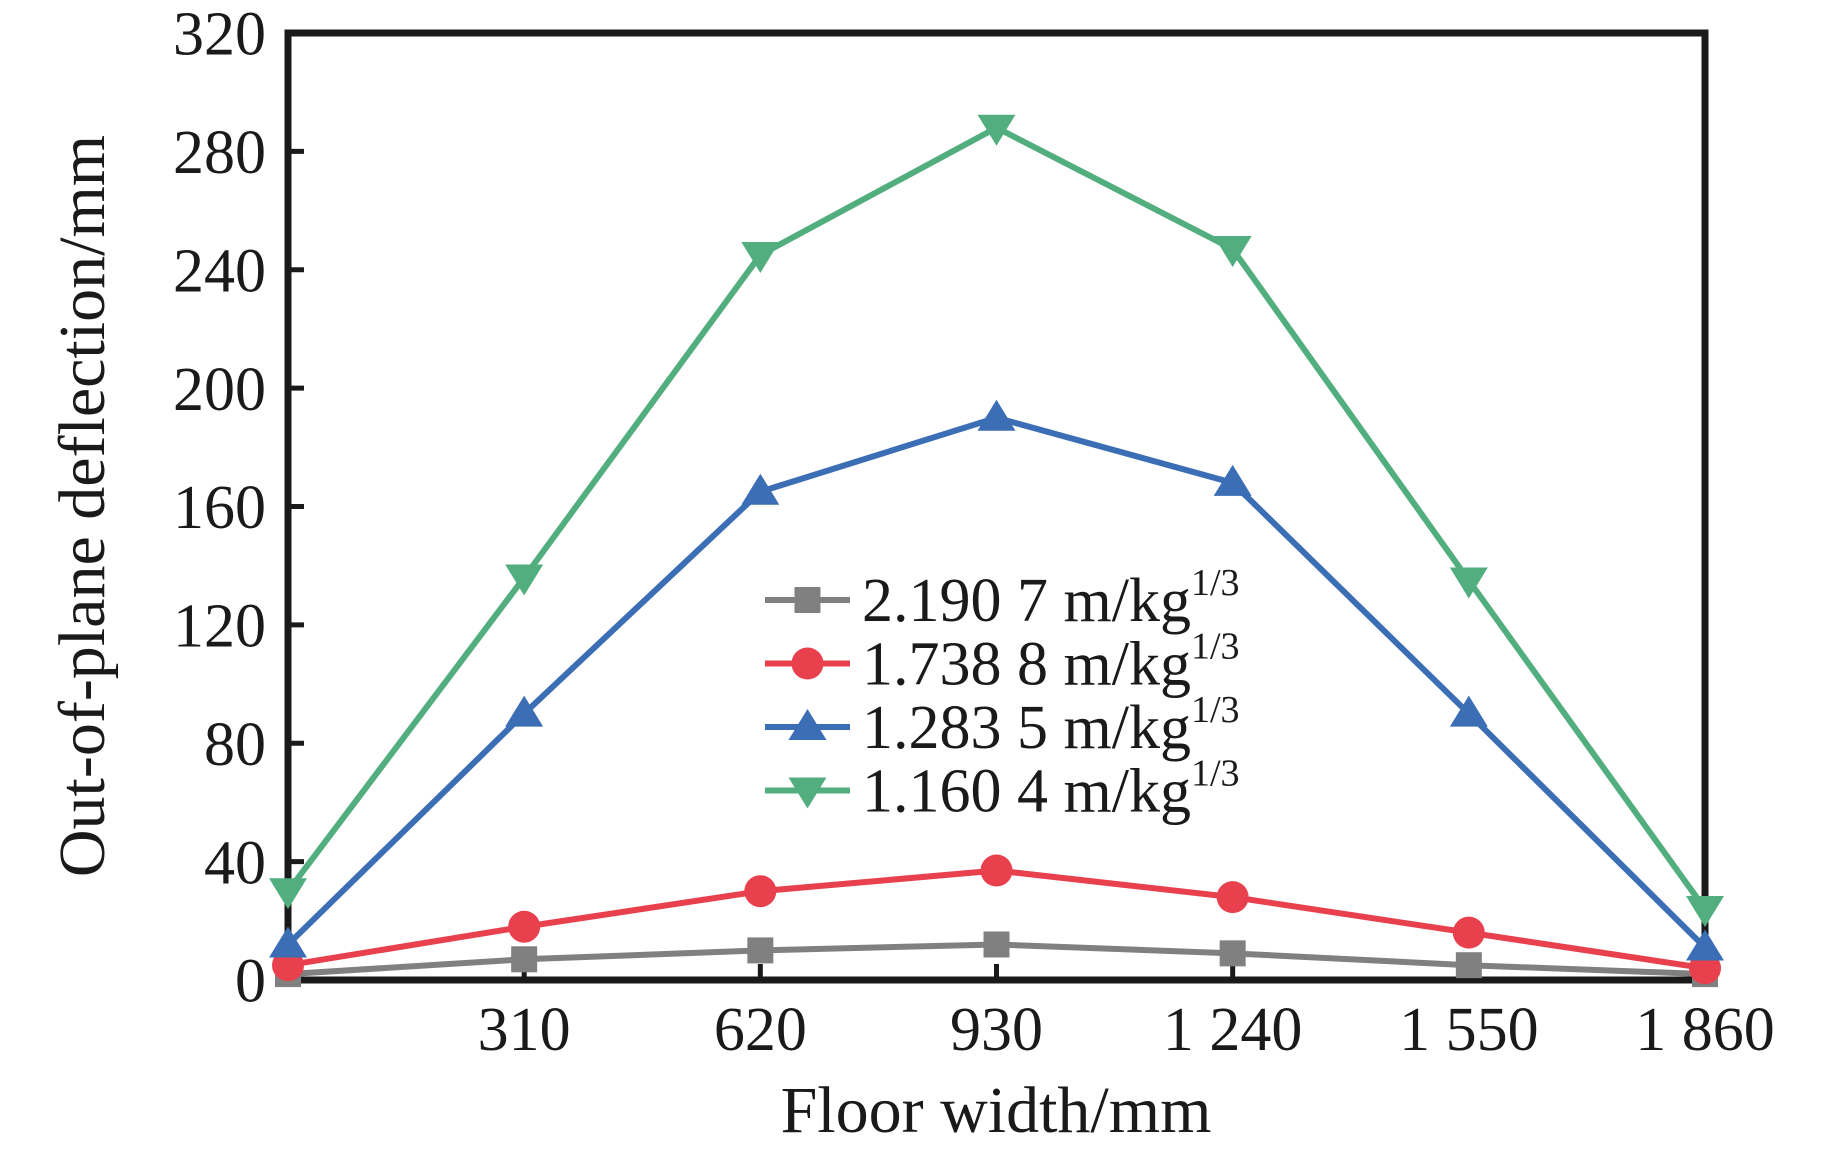 The width and height of the screenshot is (1843, 1156). I want to click on legend-triangle-down-icon, so click(807, 793).